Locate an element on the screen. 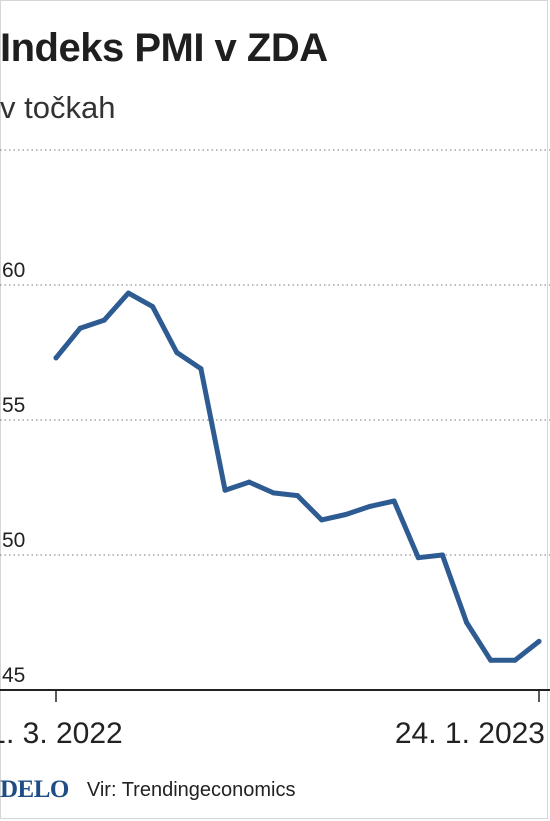  y-tick-label-60: 60 is located at coordinates (13, 270).